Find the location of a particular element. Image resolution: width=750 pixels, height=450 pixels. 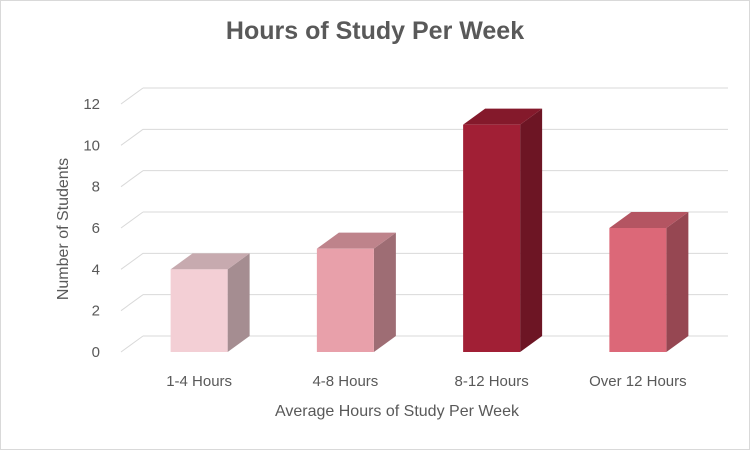

y-tick-label: 12 is located at coordinates (91, 104).